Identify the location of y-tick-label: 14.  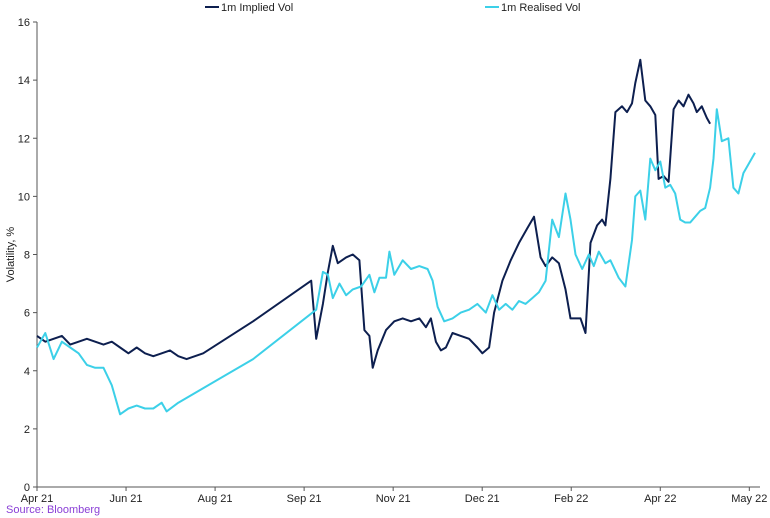
(24, 81).